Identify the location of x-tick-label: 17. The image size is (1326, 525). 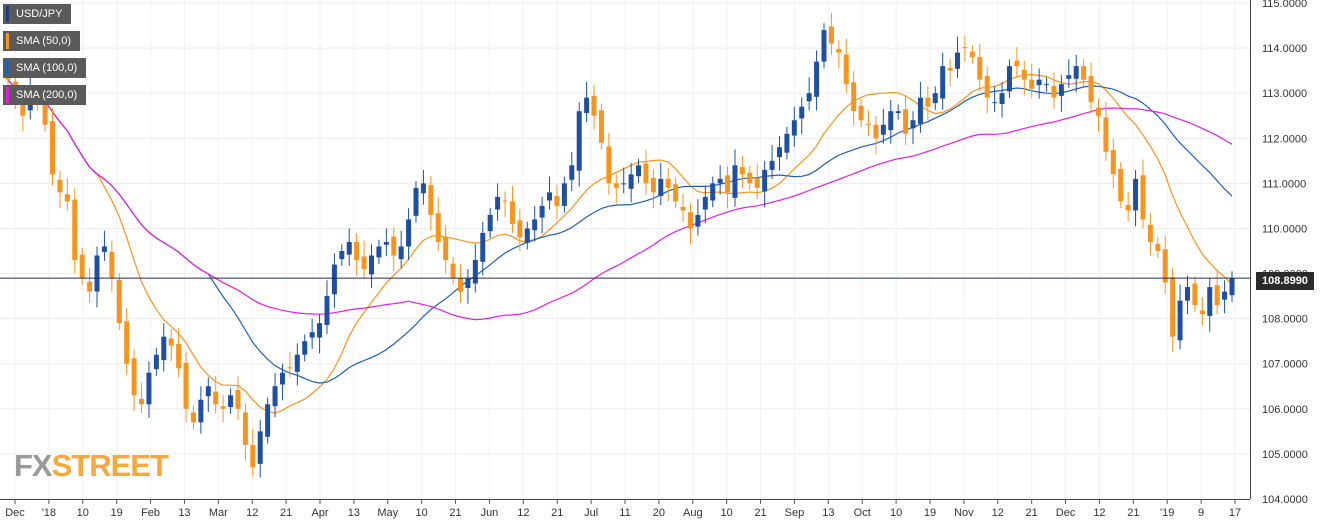
(1235, 513).